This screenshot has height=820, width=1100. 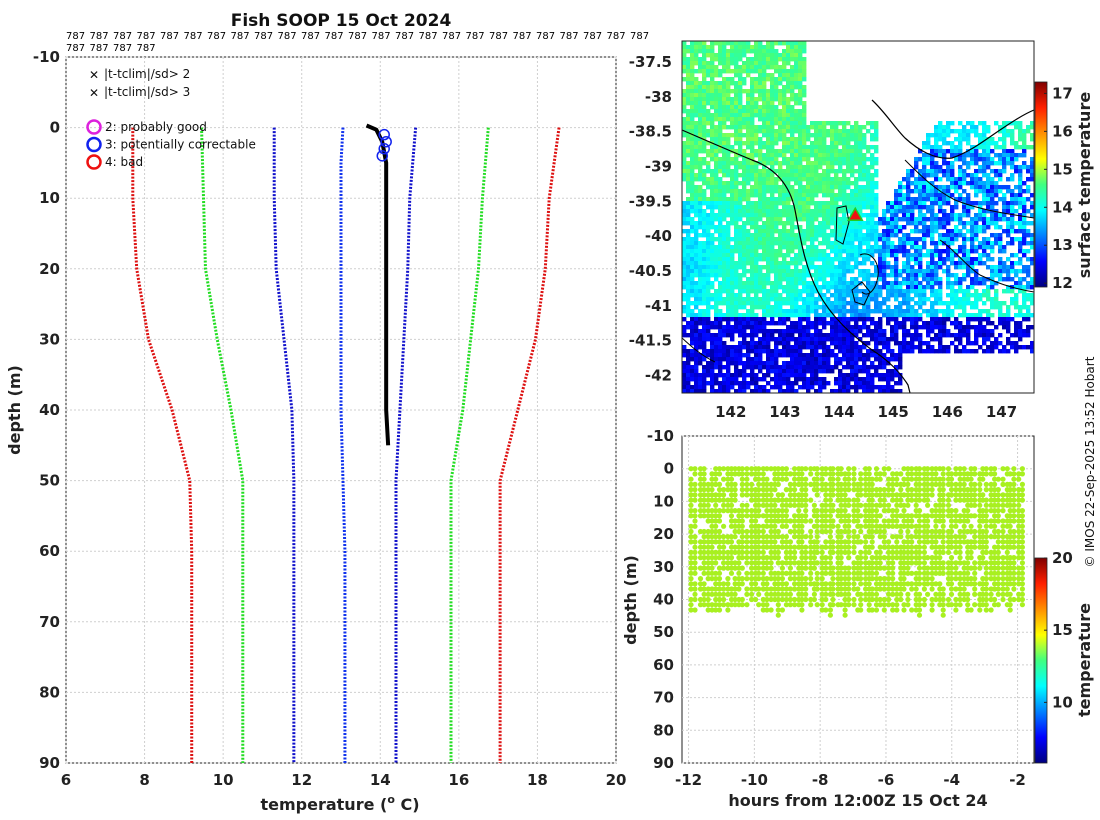 I want to click on x-tick-label: 8, so click(x=144, y=780).